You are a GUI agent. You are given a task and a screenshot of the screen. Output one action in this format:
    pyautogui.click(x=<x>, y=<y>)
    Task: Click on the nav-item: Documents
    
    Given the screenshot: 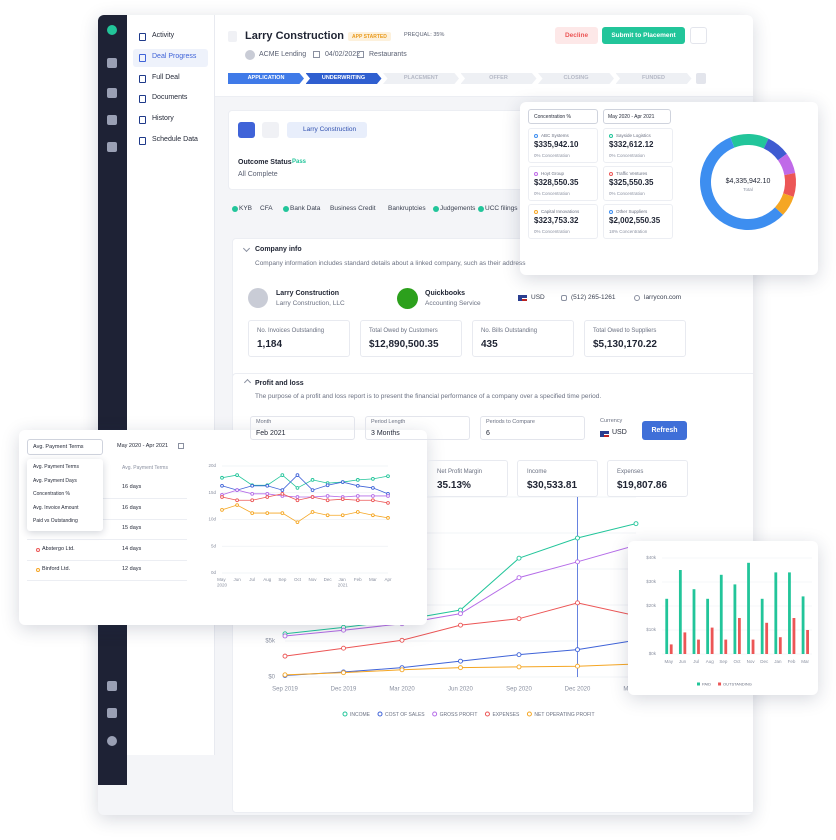 What is the action you would take?
    pyautogui.click(x=170, y=98)
    